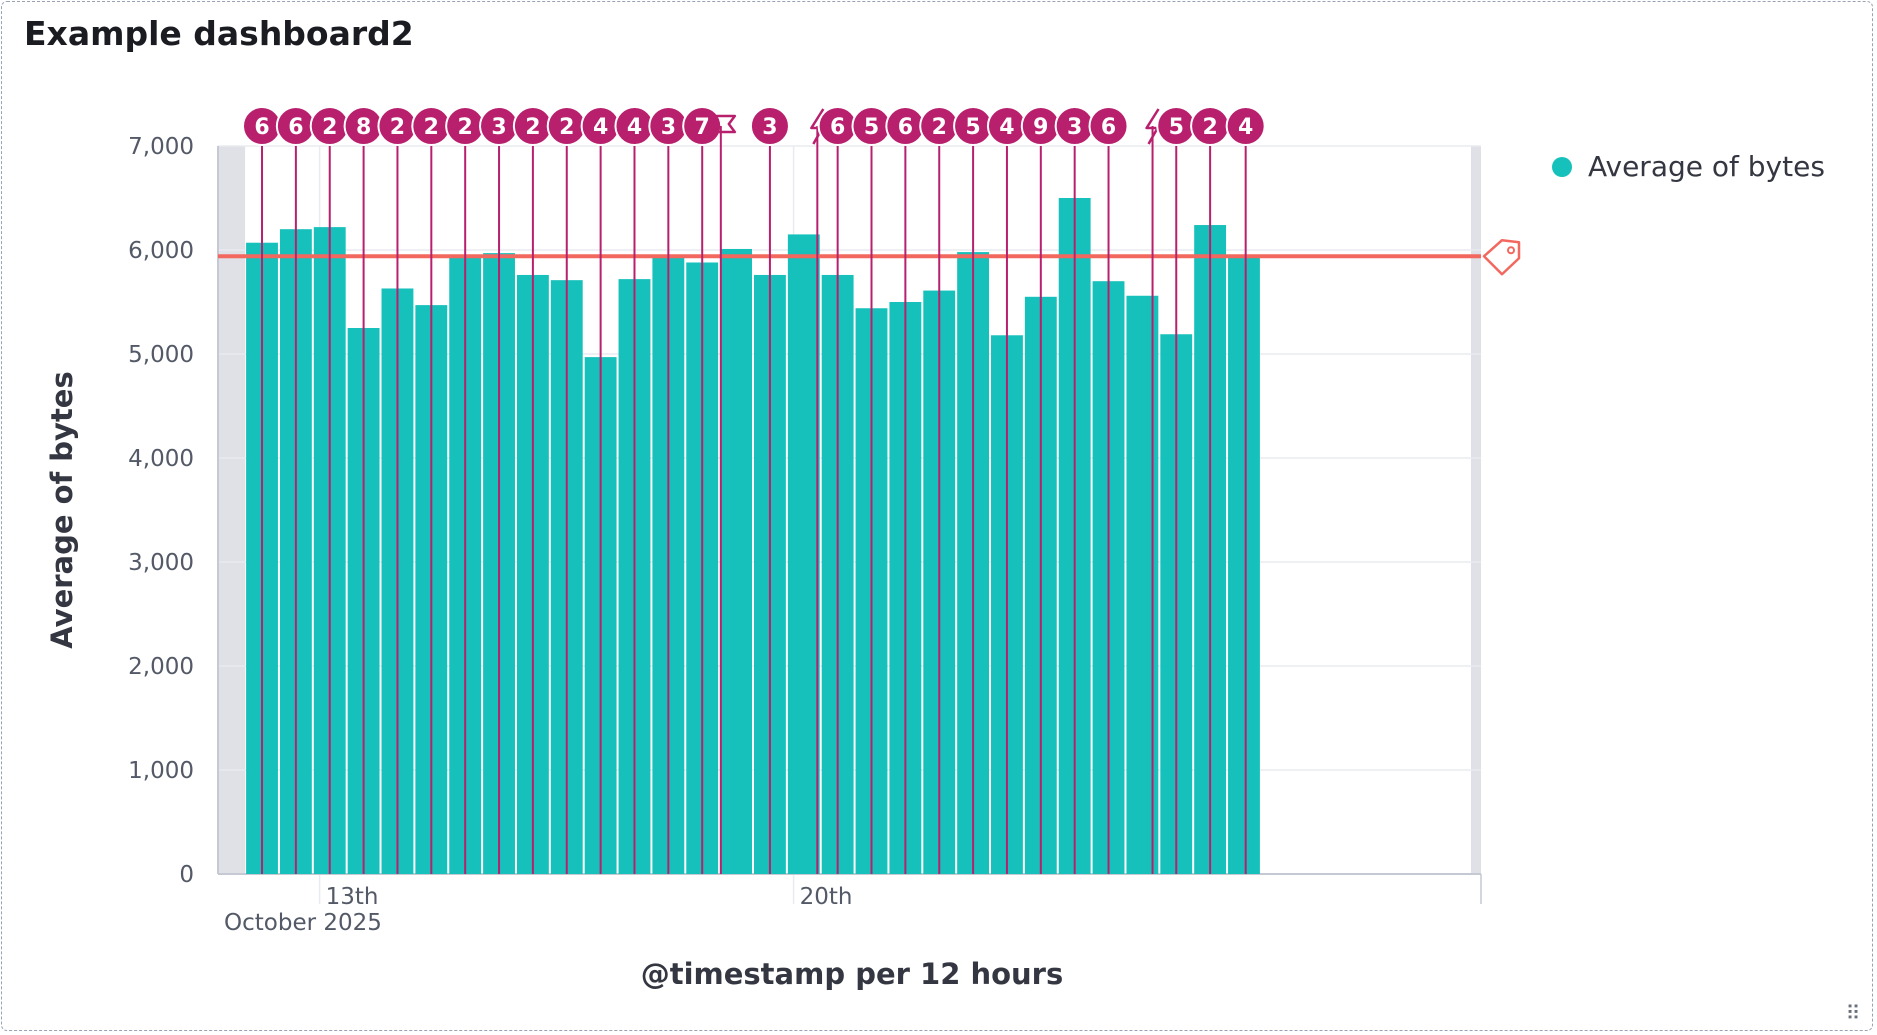 Image resolution: width=1877 pixels, height=1035 pixels. What do you see at coordinates (295, 127) in the screenshot?
I see `annotation-count-1: 6` at bounding box center [295, 127].